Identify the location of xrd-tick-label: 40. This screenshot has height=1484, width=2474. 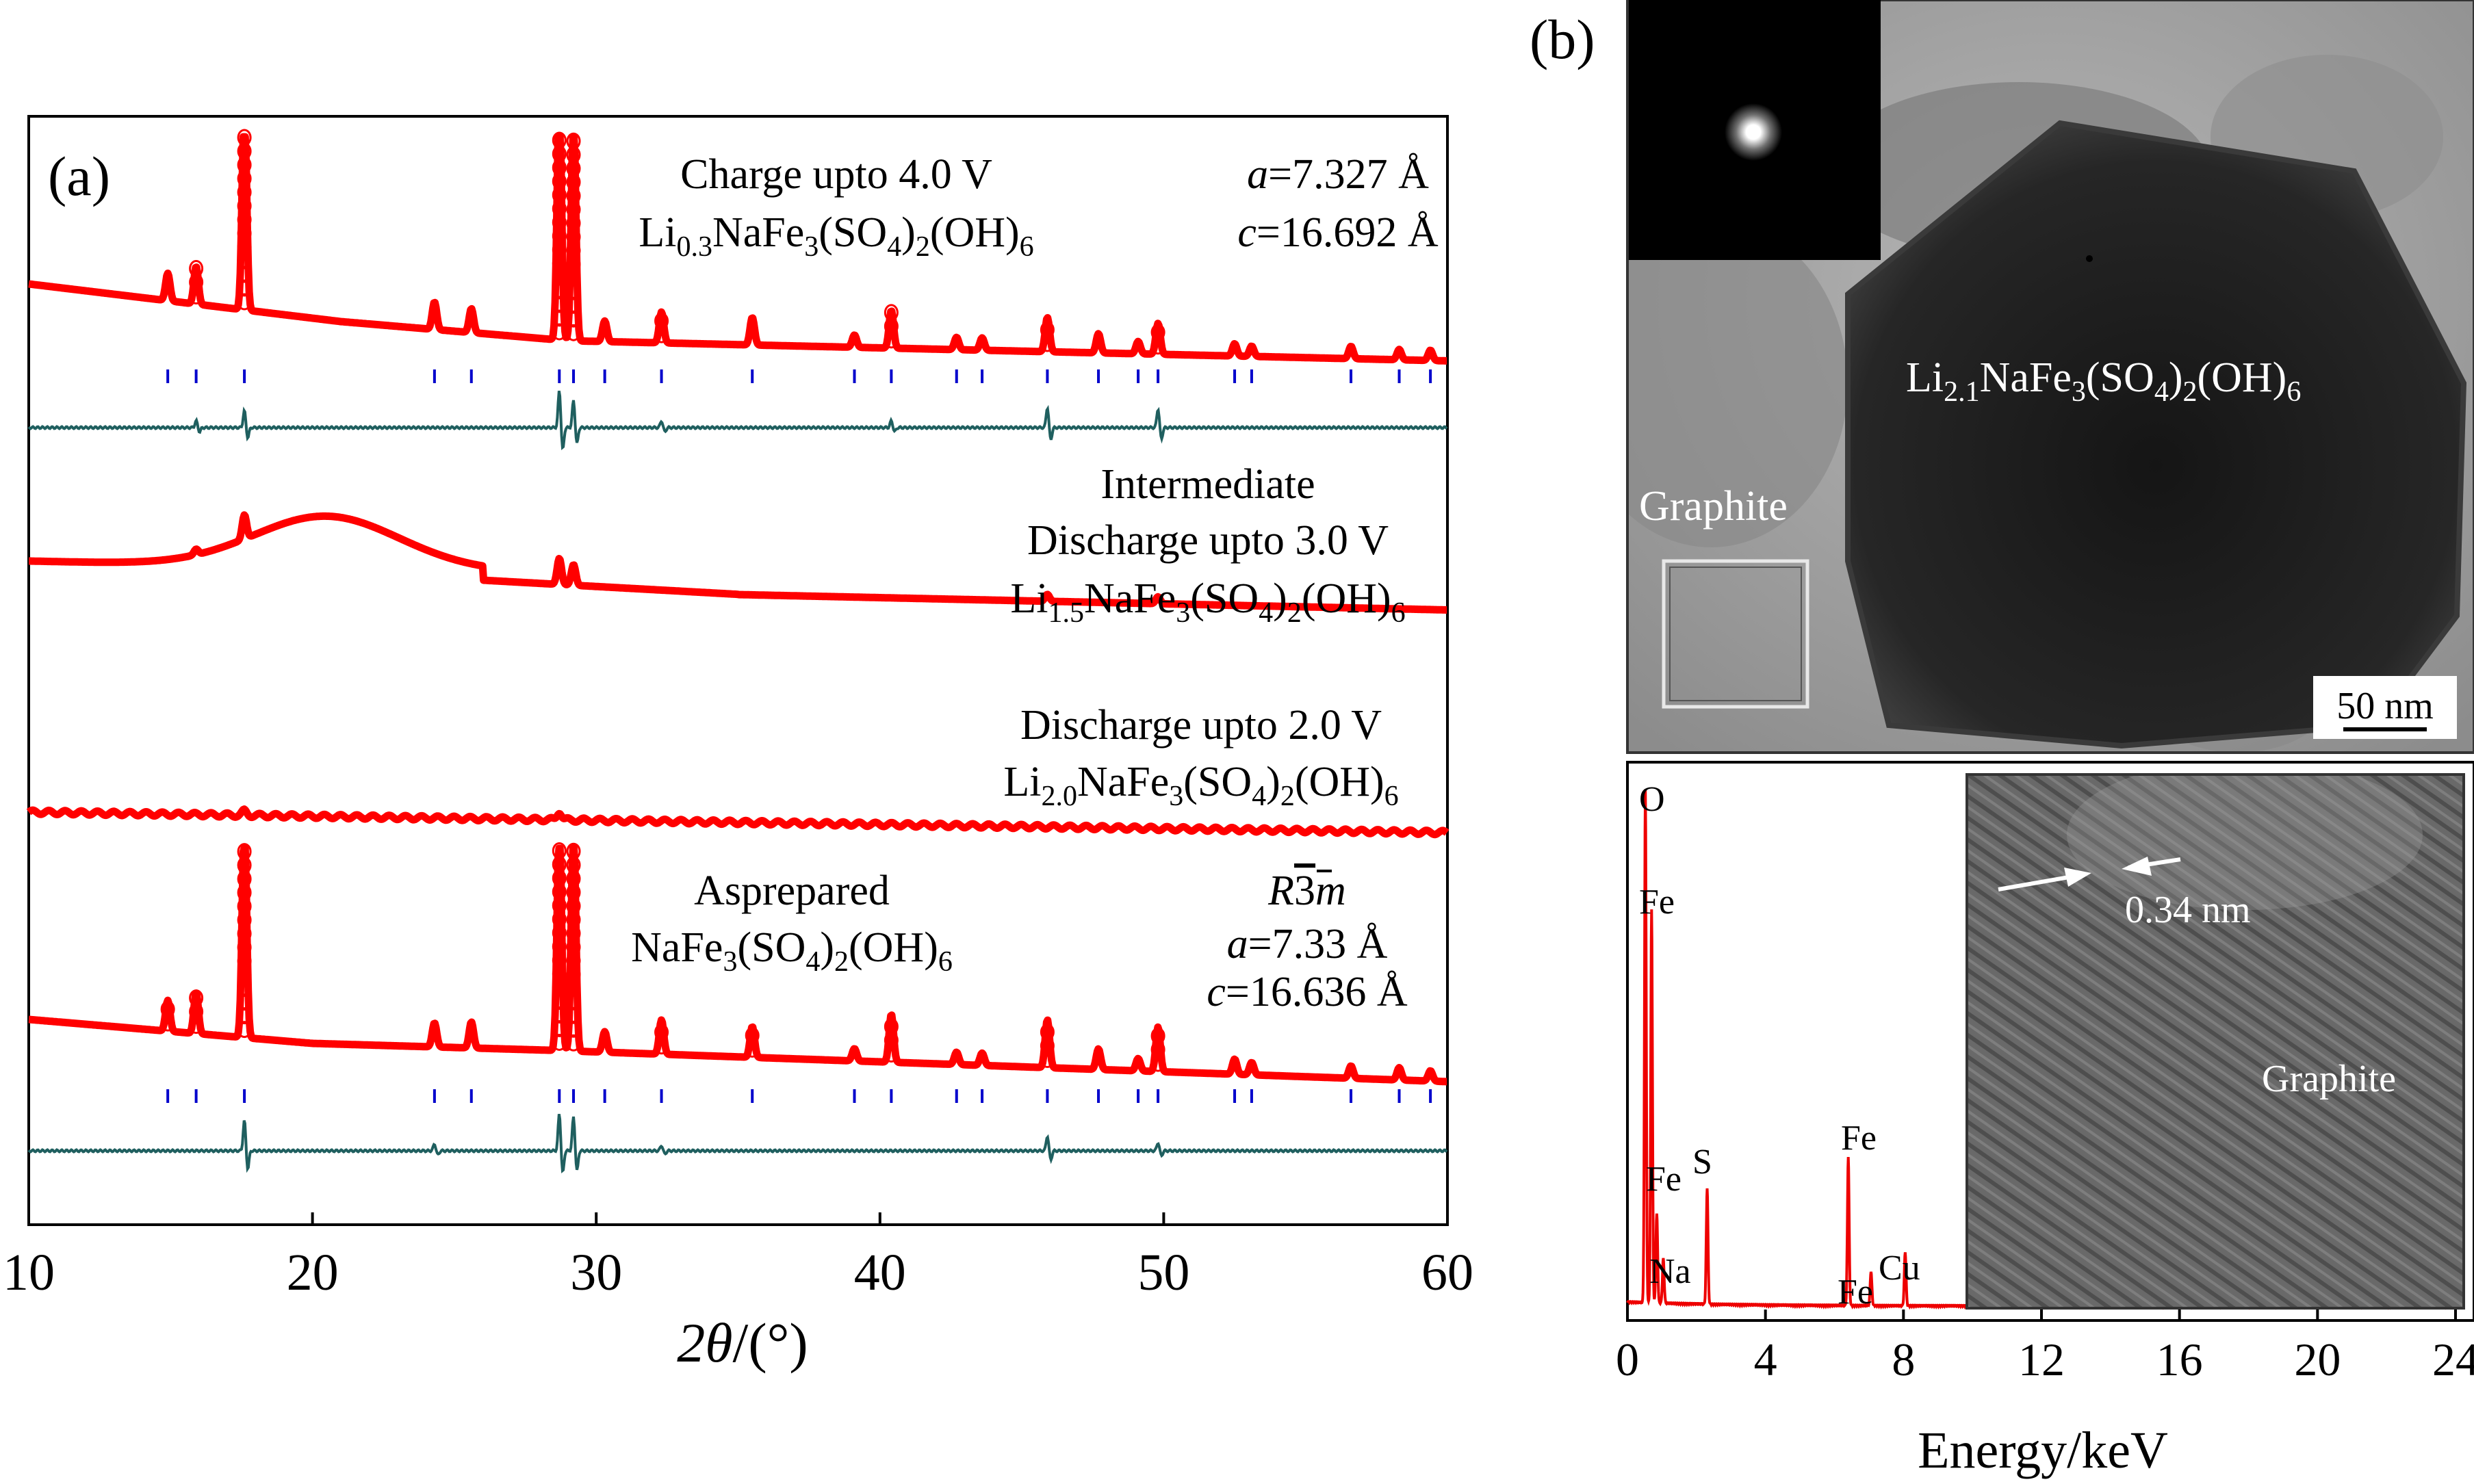
(880, 1272).